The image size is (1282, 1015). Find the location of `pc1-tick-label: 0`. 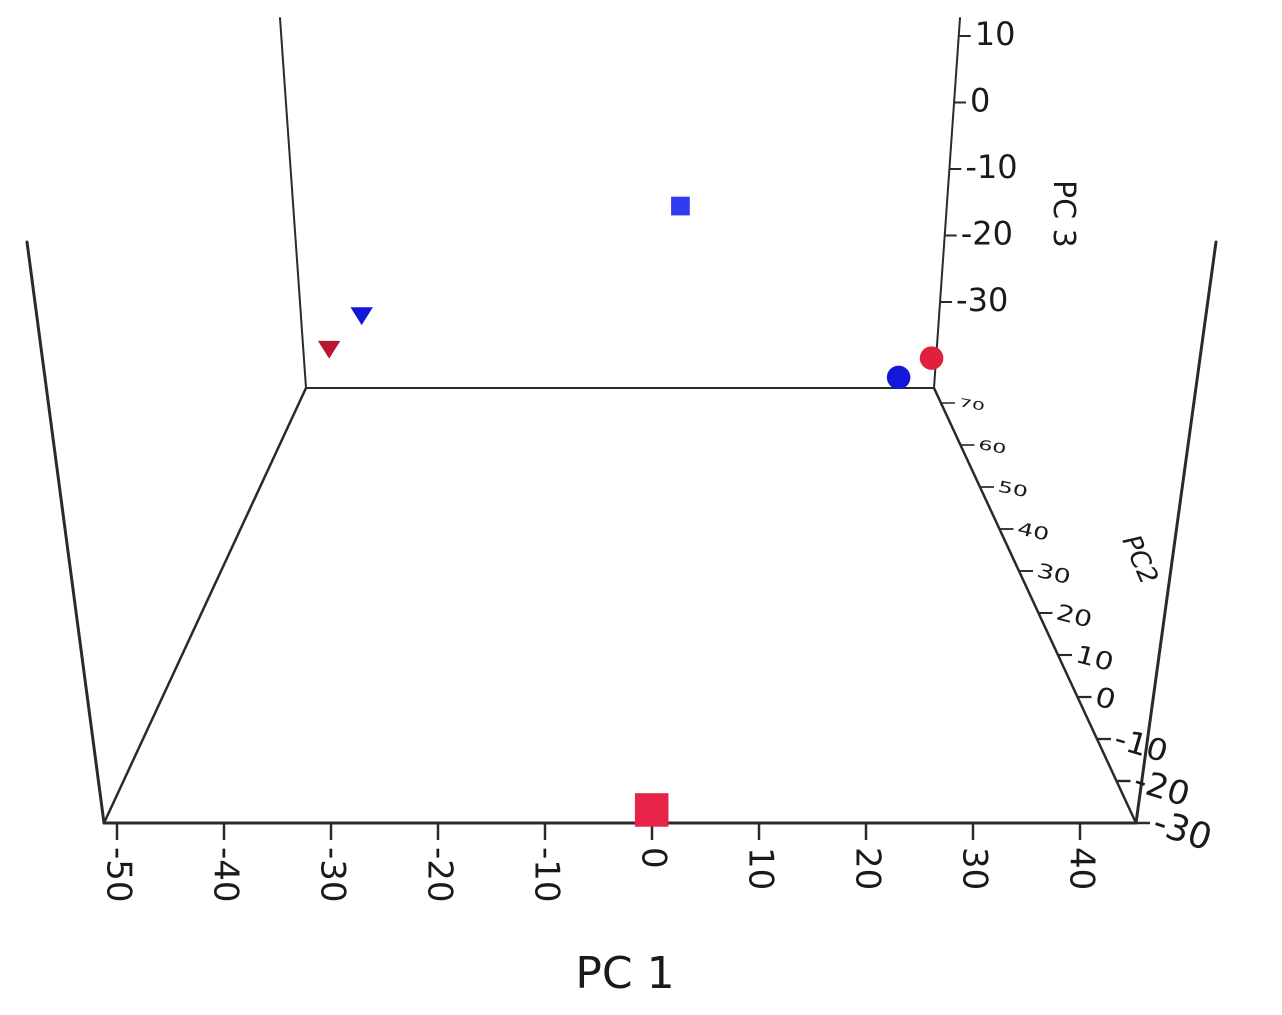

pc1-tick-label: 0 is located at coordinates (654, 858).